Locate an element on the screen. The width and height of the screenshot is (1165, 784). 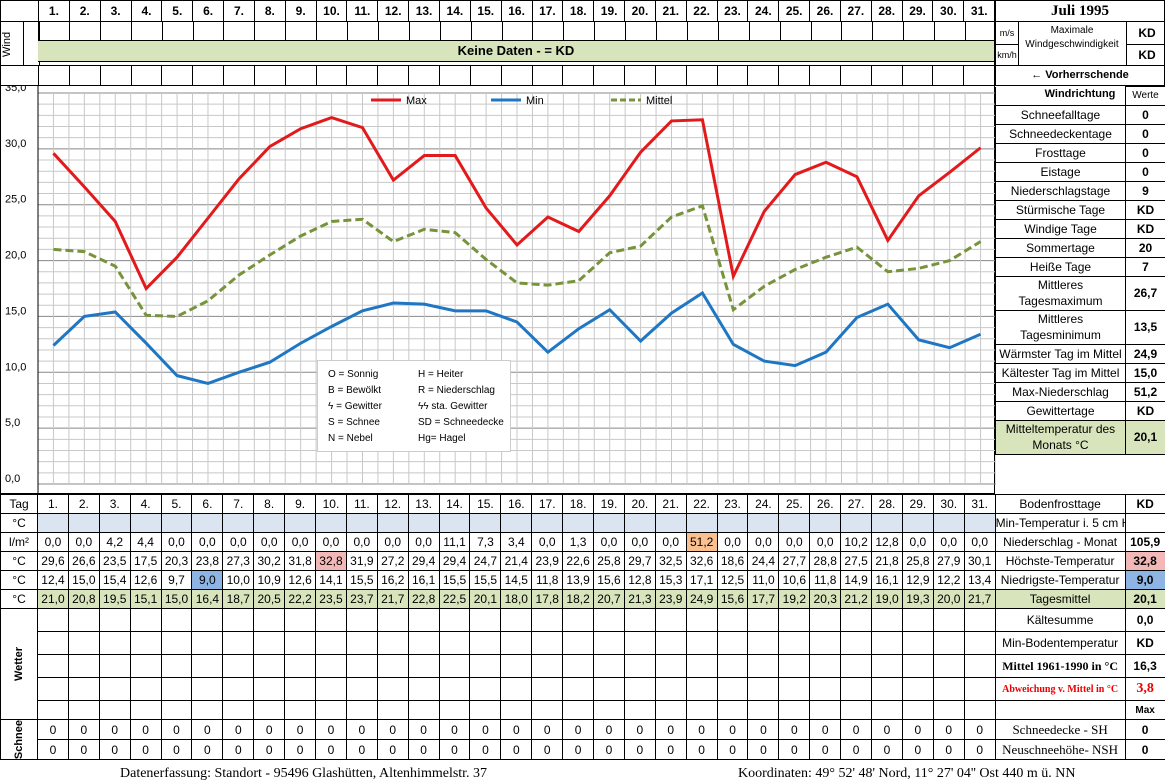
stat-label: Eistage is located at coordinates (1060, 171).